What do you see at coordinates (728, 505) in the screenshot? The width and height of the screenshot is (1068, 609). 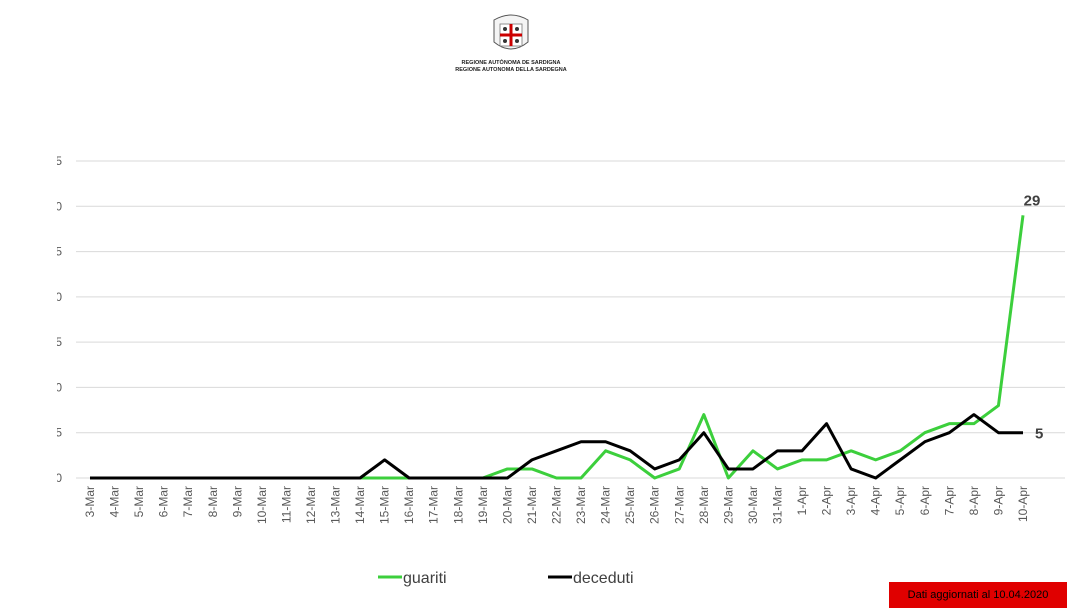 I see `x-tick-label: 29-Mar` at bounding box center [728, 505].